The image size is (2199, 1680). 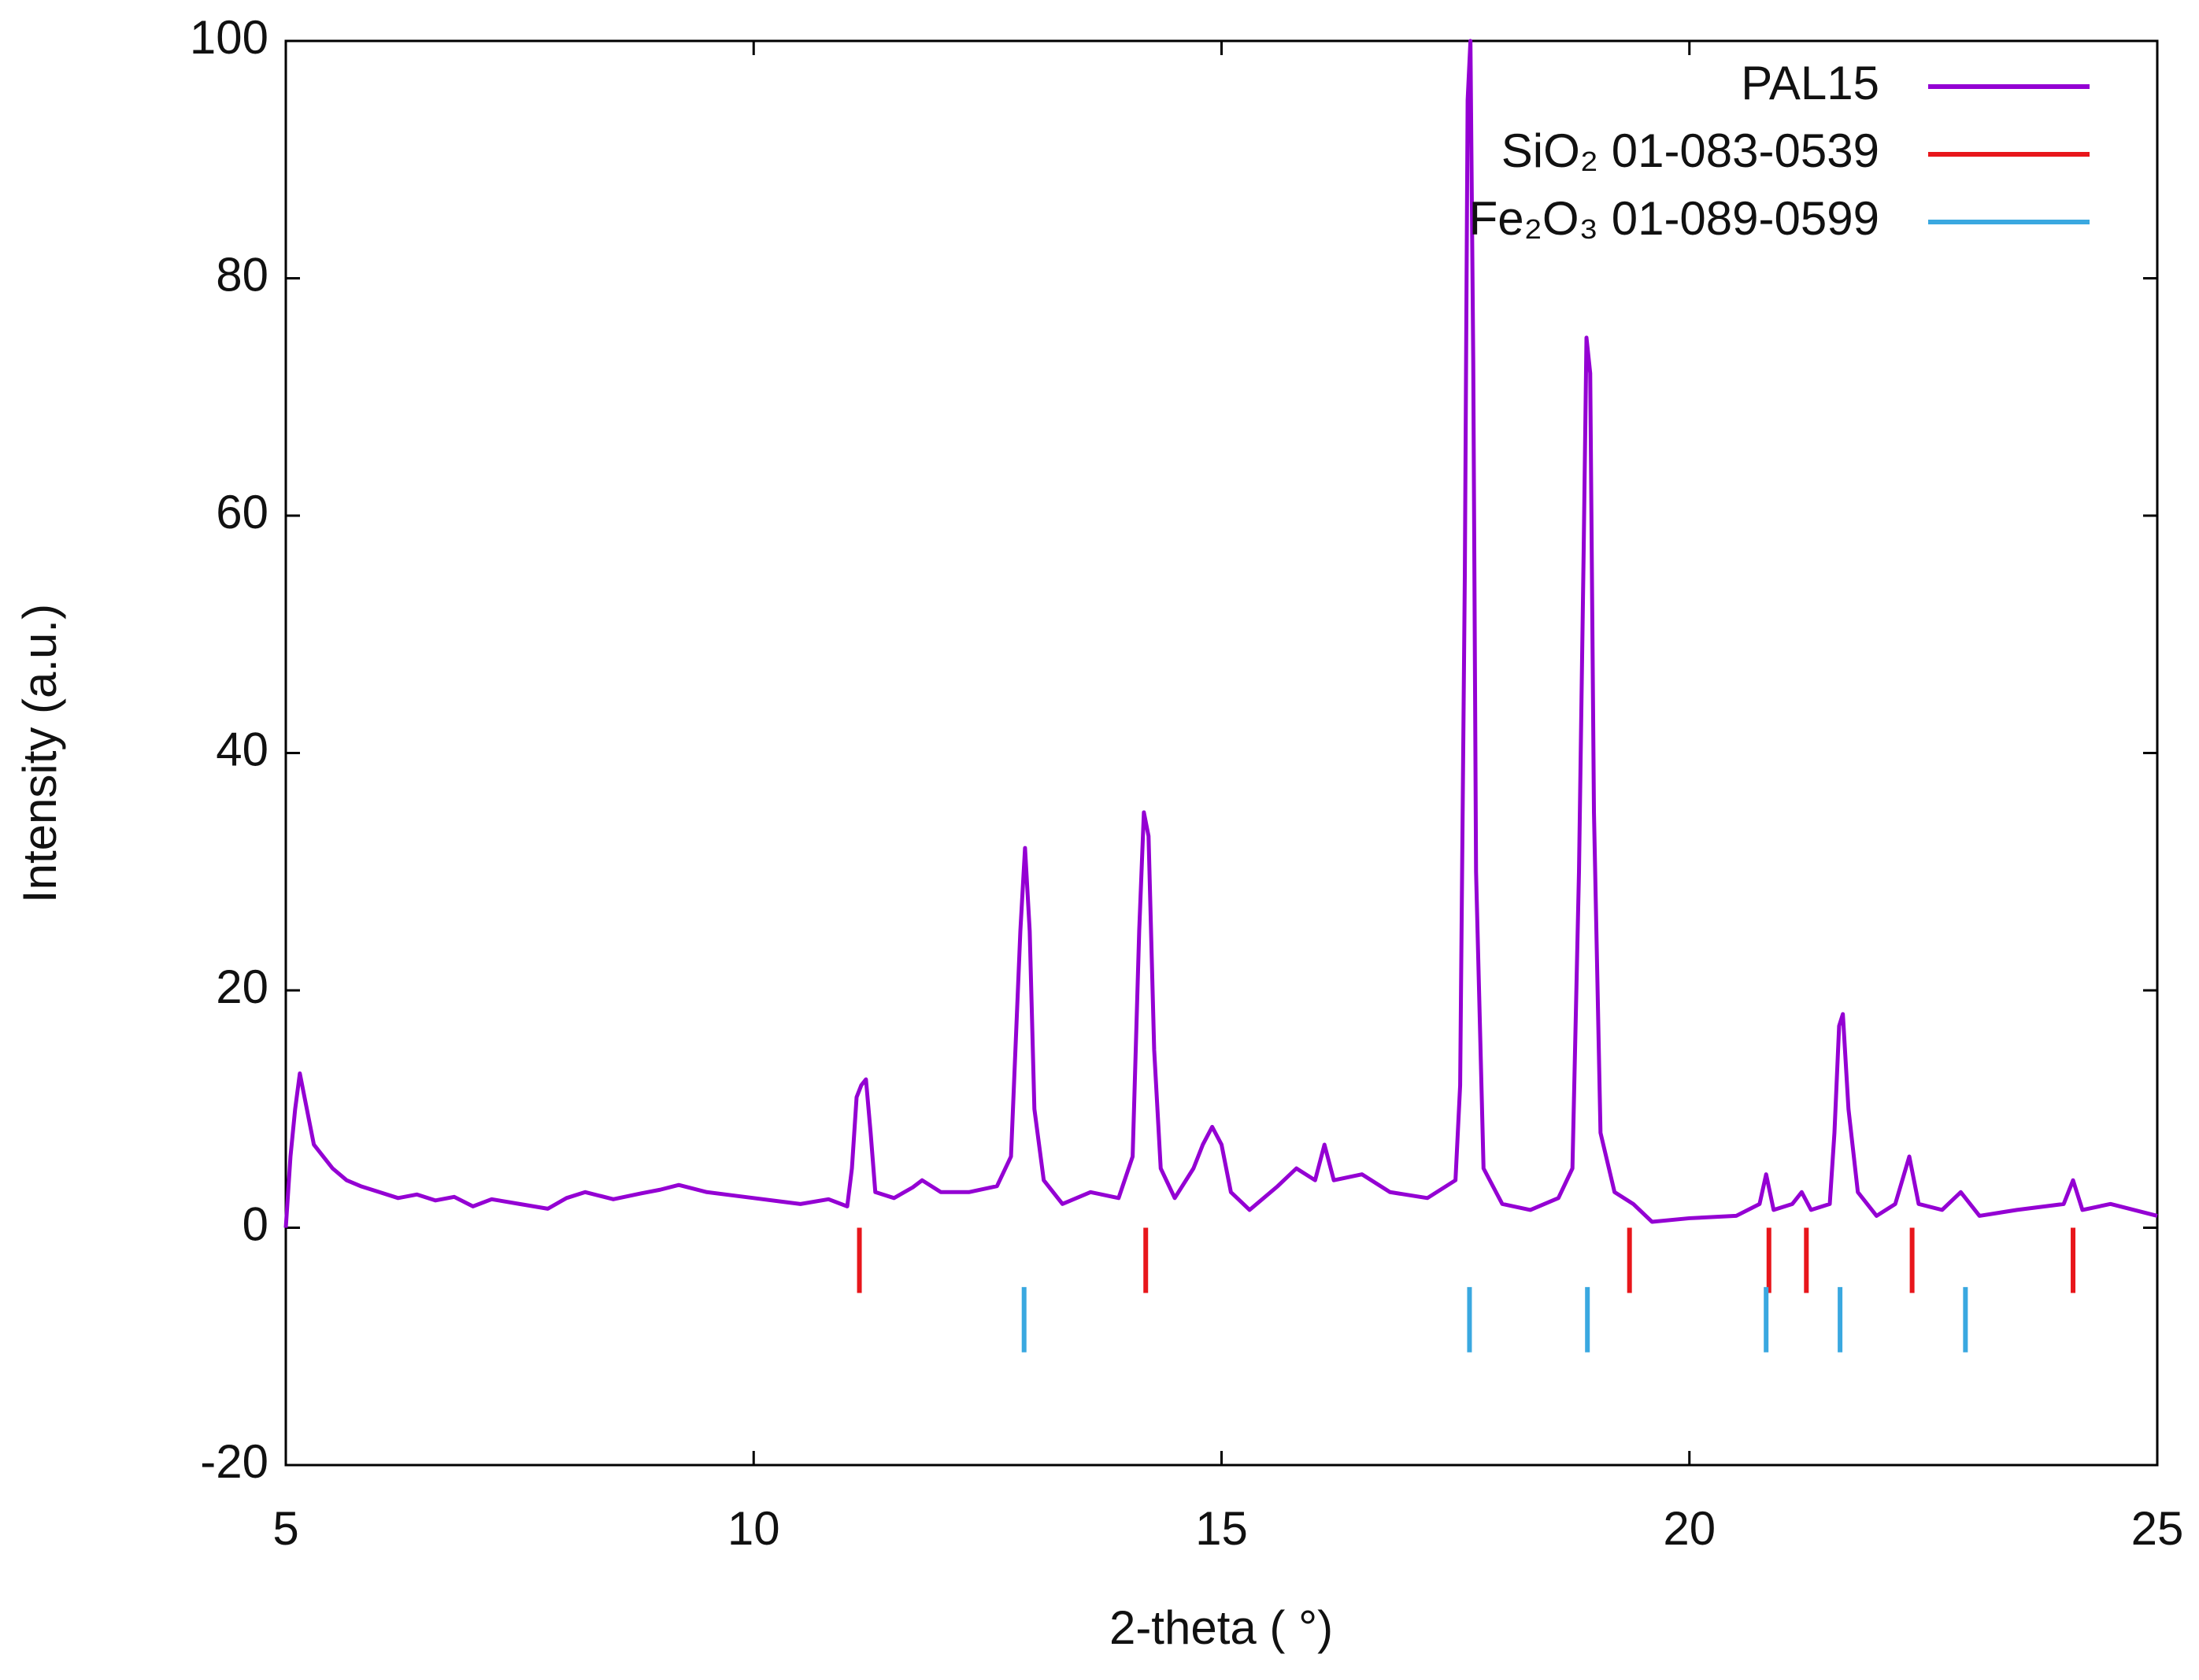 I want to click on y-tick-label: 0, so click(x=255, y=1223).